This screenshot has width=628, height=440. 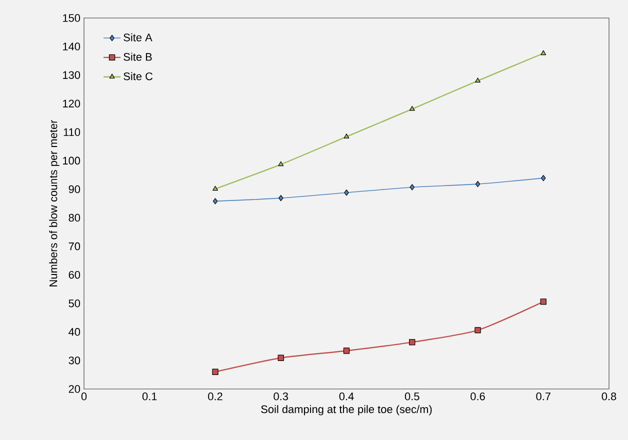 I want to click on y-axis-title: Numbers of blow counts per meter, so click(x=54, y=203).